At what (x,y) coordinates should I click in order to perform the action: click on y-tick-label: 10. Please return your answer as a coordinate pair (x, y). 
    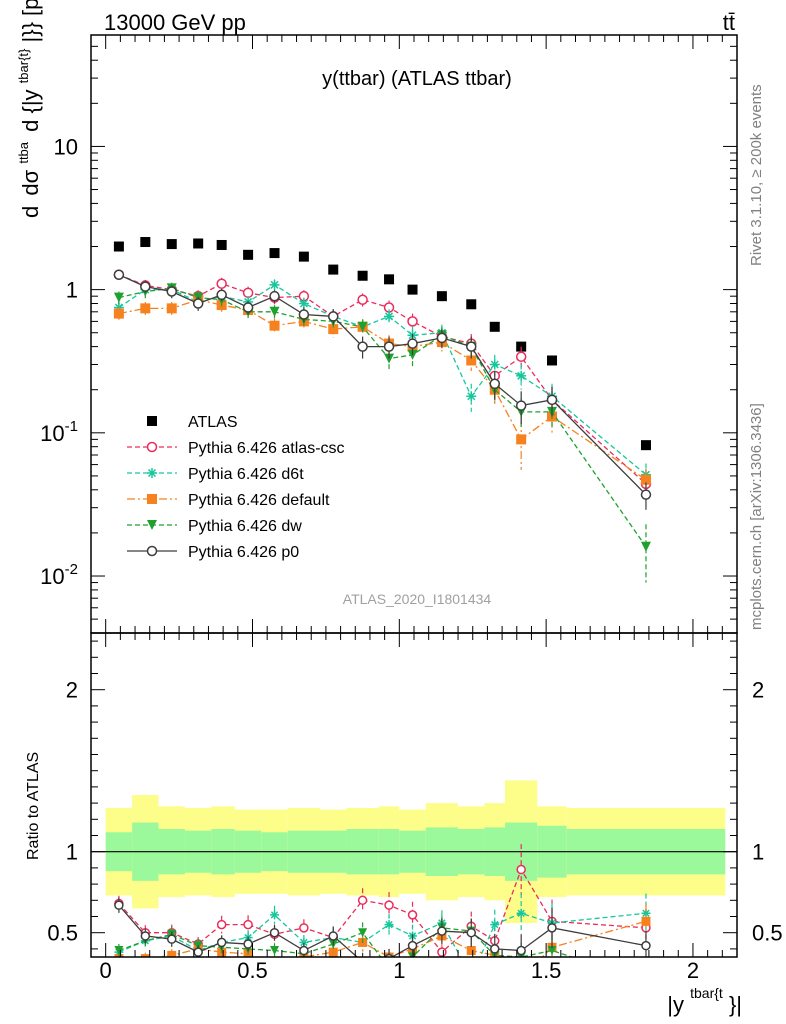
    Looking at the image, I should click on (66, 146).